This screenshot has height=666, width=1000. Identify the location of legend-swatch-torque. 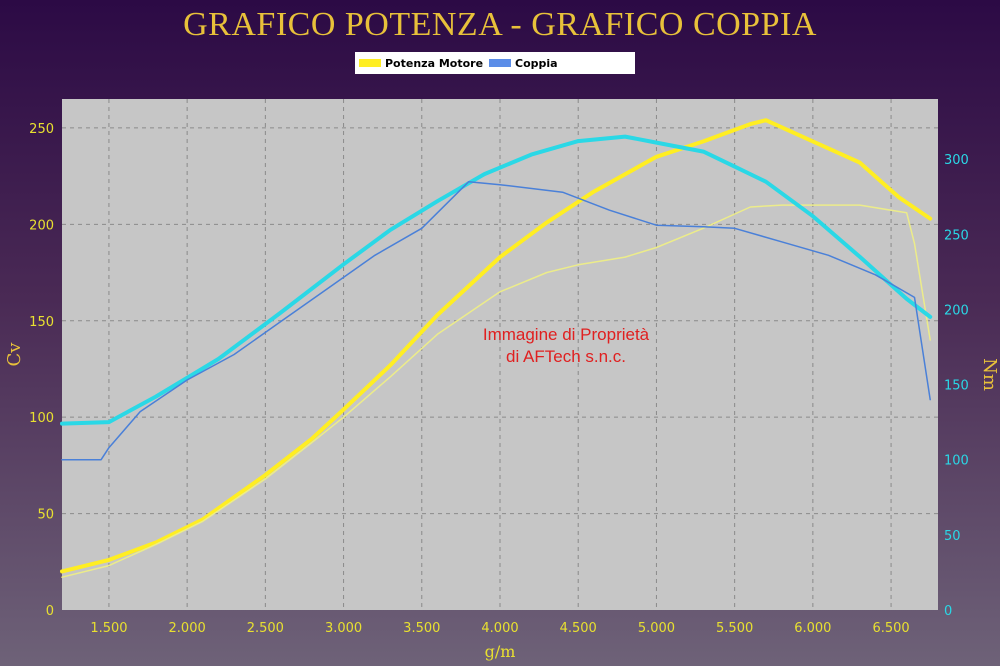
(500, 63).